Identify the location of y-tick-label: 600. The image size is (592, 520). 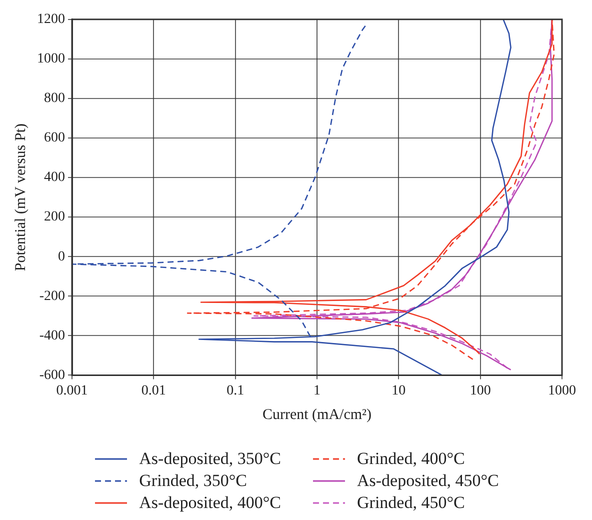
(54, 138).